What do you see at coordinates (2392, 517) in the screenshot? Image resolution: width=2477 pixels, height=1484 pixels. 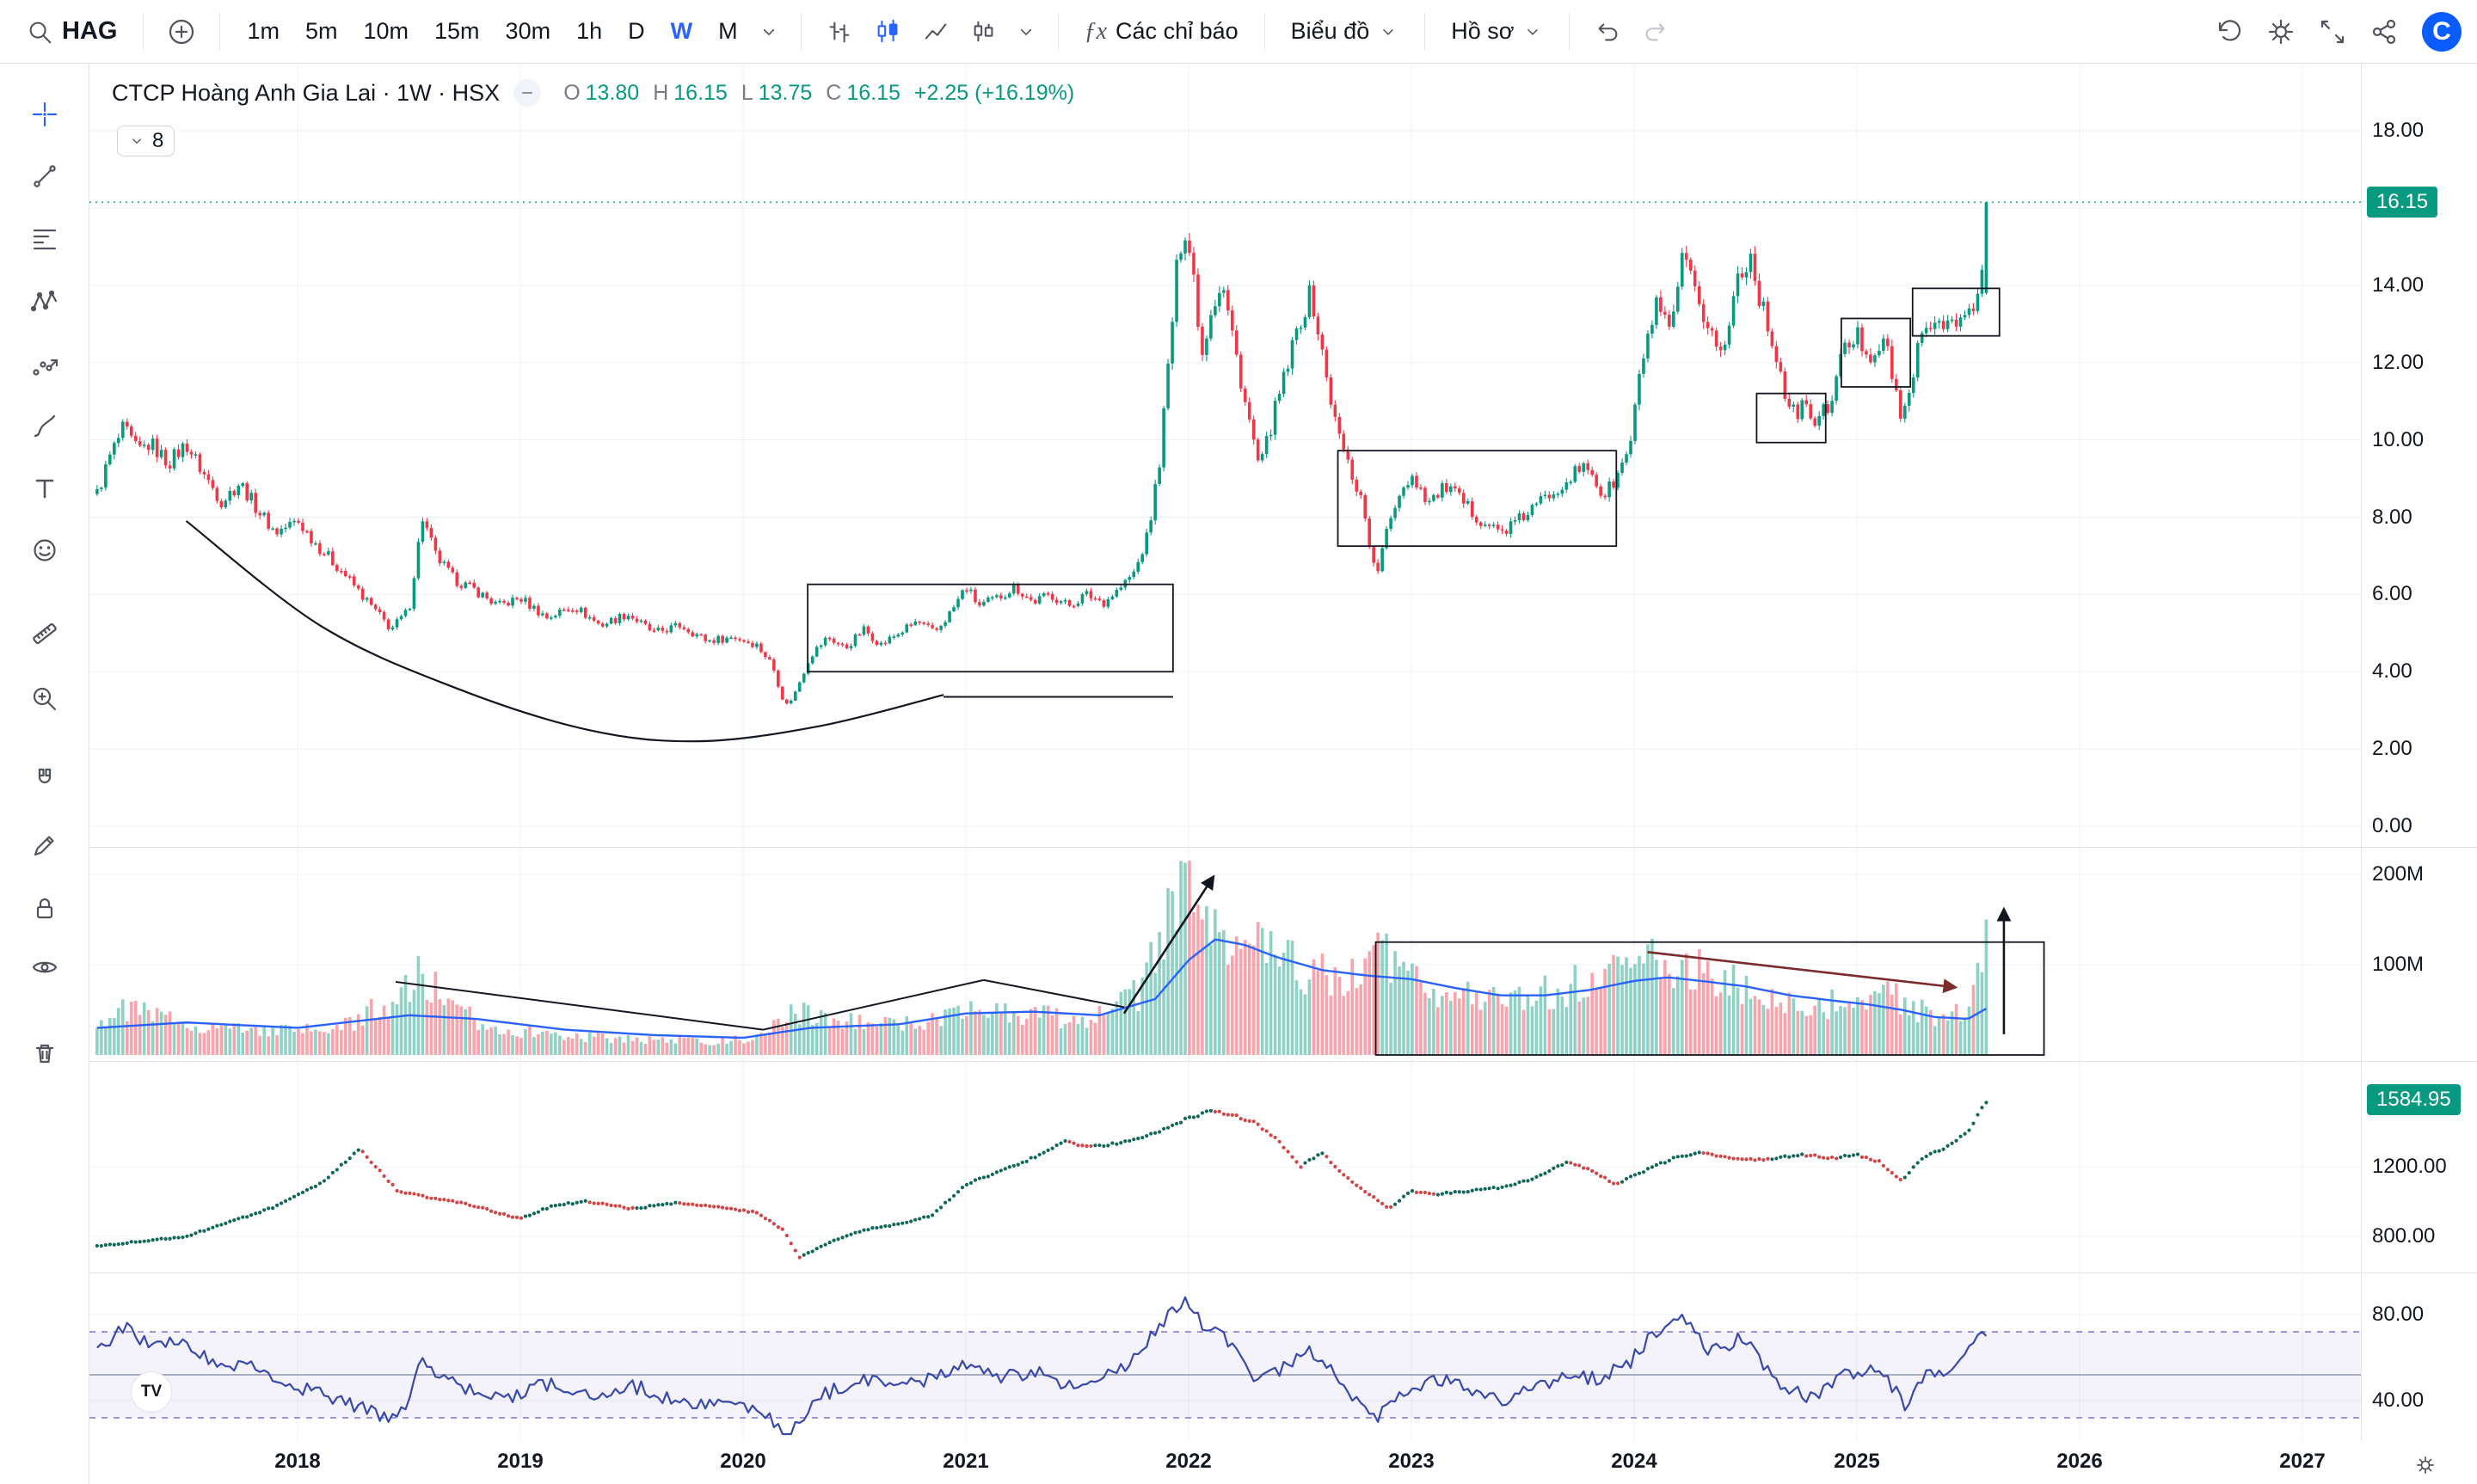 I see `price-label: 8.00` at bounding box center [2392, 517].